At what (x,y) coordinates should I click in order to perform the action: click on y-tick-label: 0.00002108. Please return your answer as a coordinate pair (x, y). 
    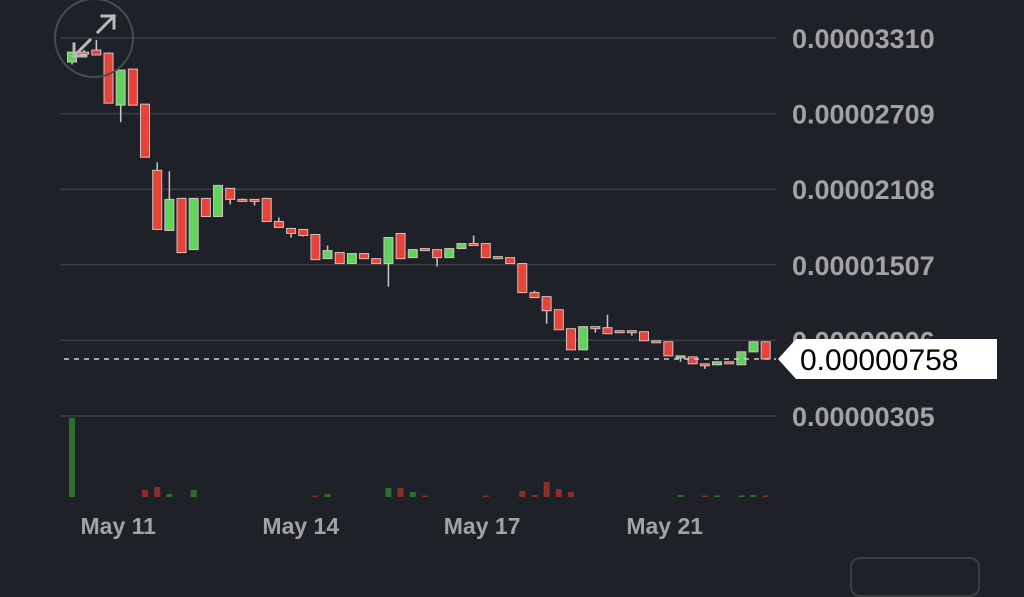
    Looking at the image, I should click on (863, 190).